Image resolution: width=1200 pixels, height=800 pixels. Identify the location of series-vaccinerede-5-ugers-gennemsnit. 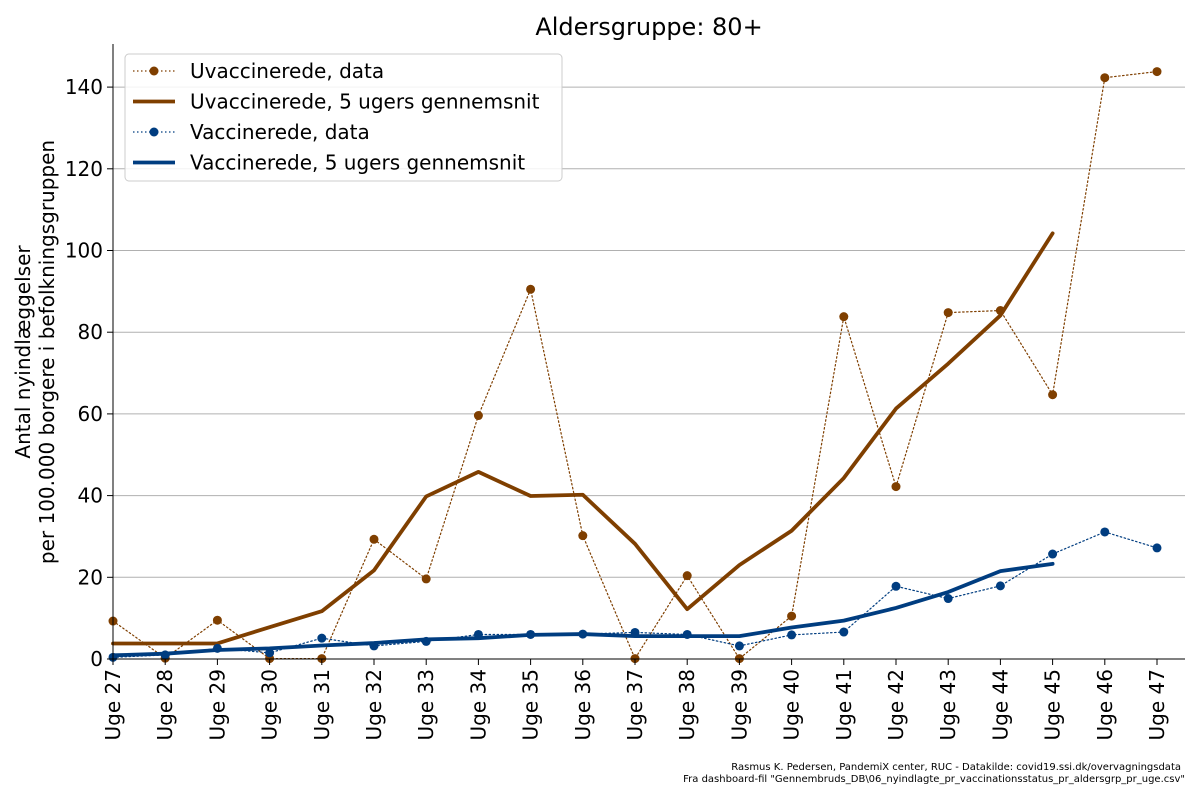
(583, 609).